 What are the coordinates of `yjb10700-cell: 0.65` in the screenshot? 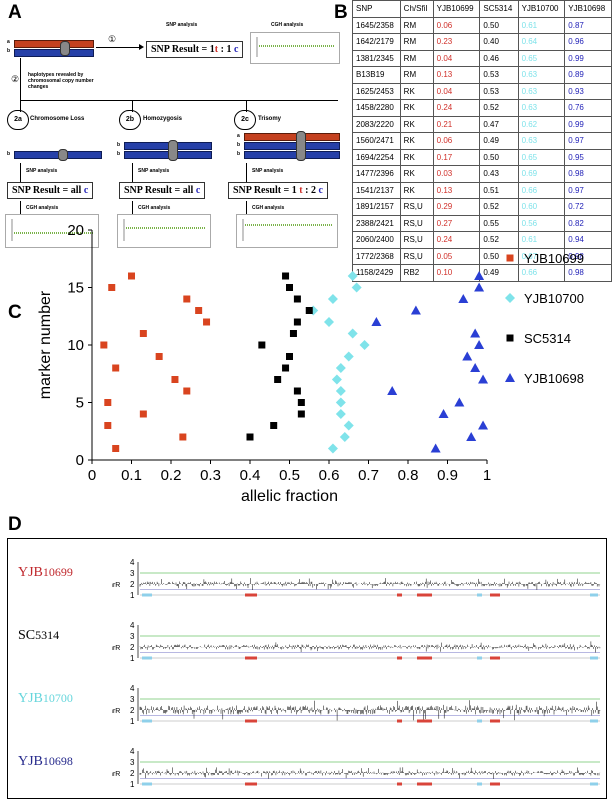 It's located at (541, 58).